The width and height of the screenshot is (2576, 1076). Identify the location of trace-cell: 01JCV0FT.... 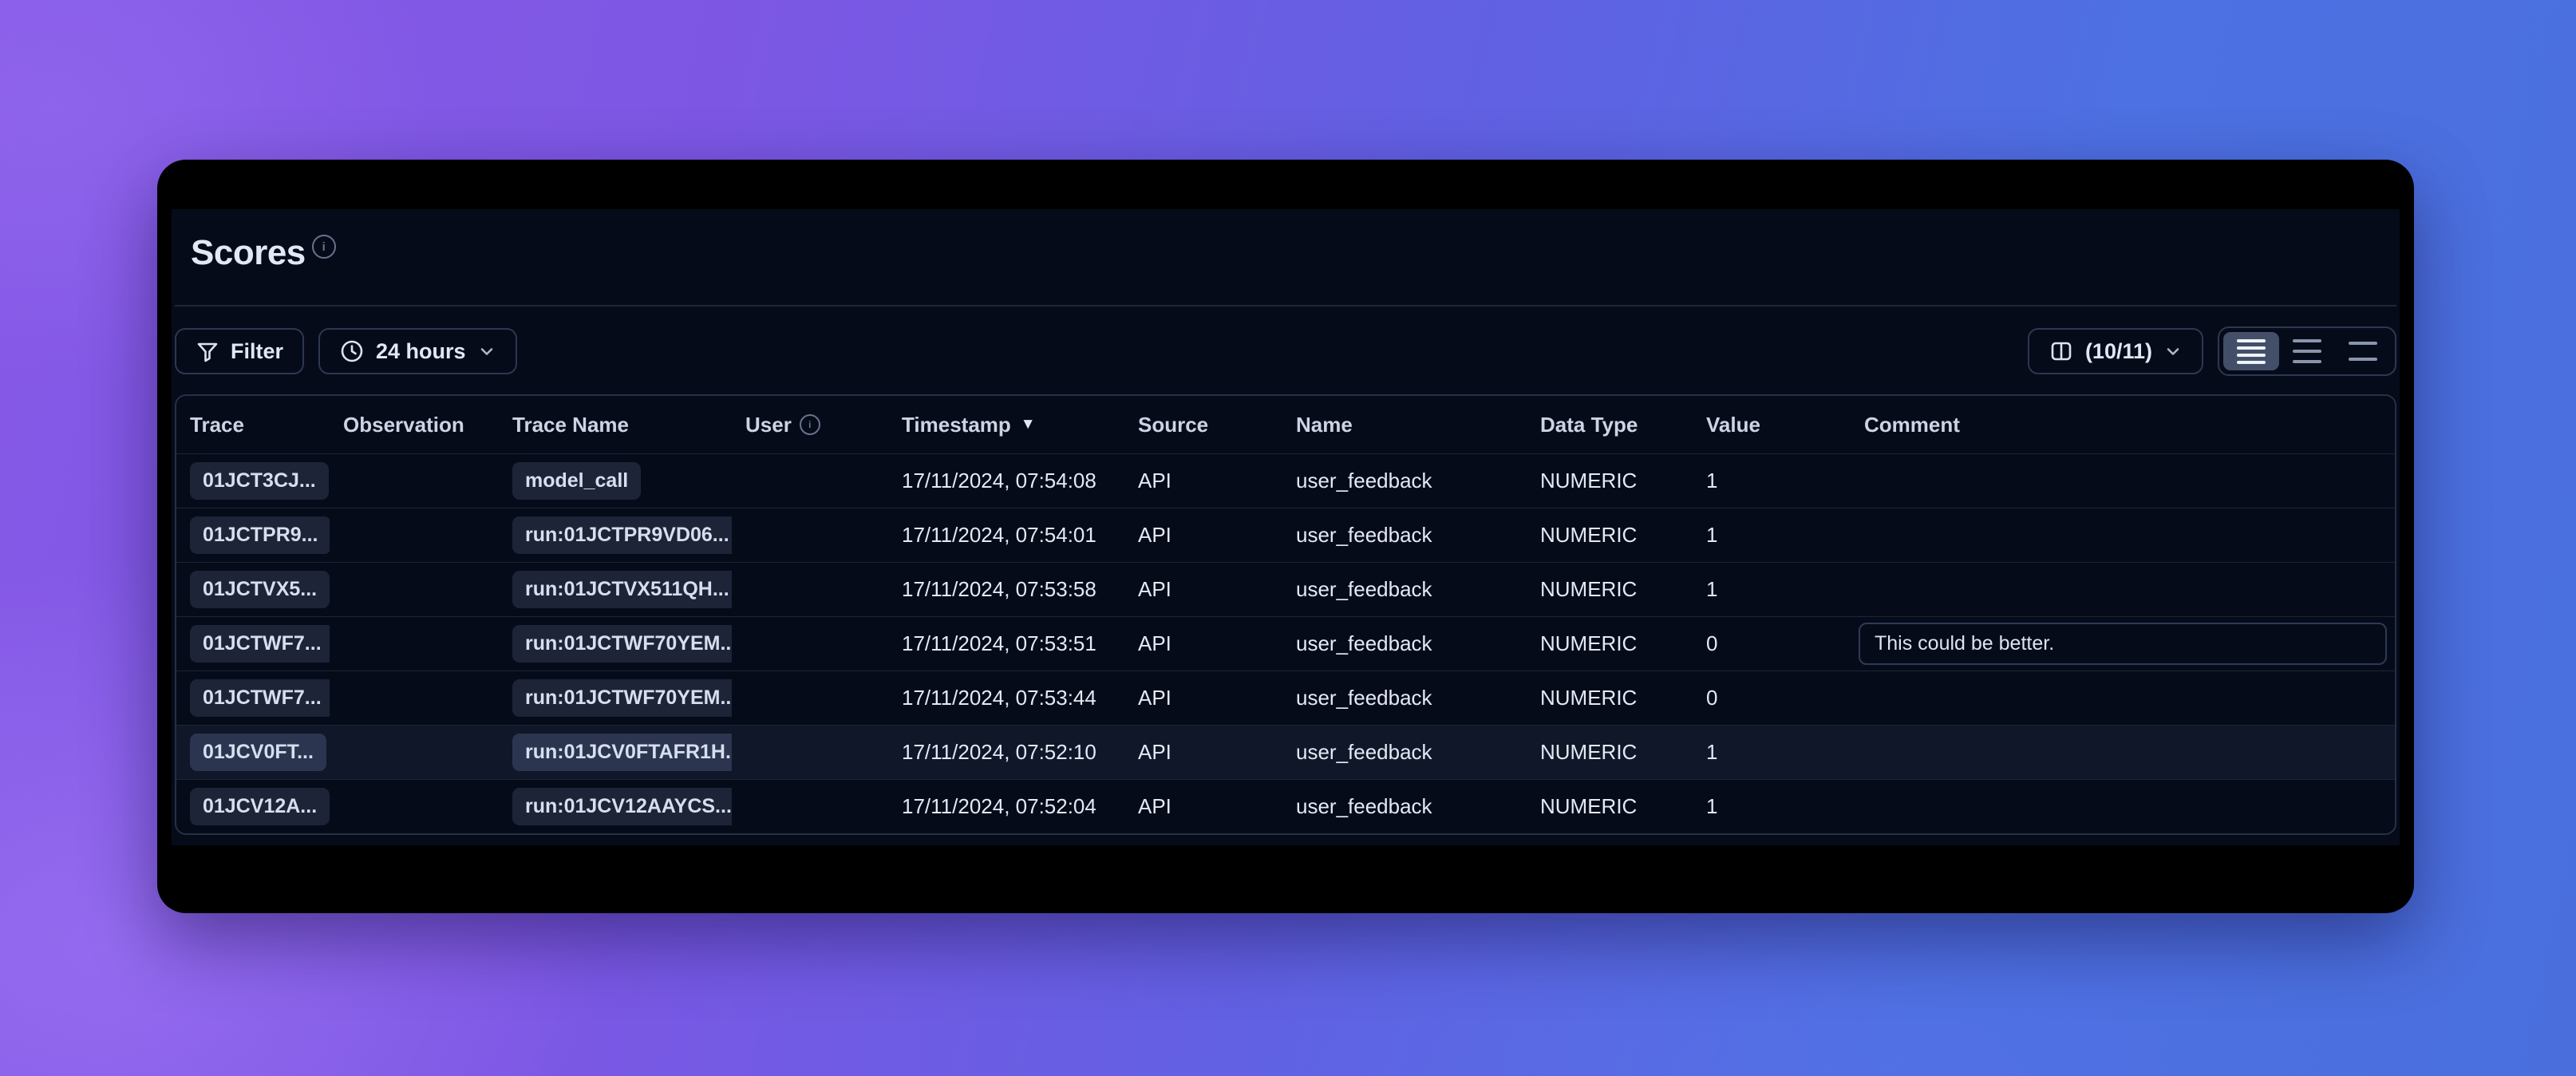
(253, 752).